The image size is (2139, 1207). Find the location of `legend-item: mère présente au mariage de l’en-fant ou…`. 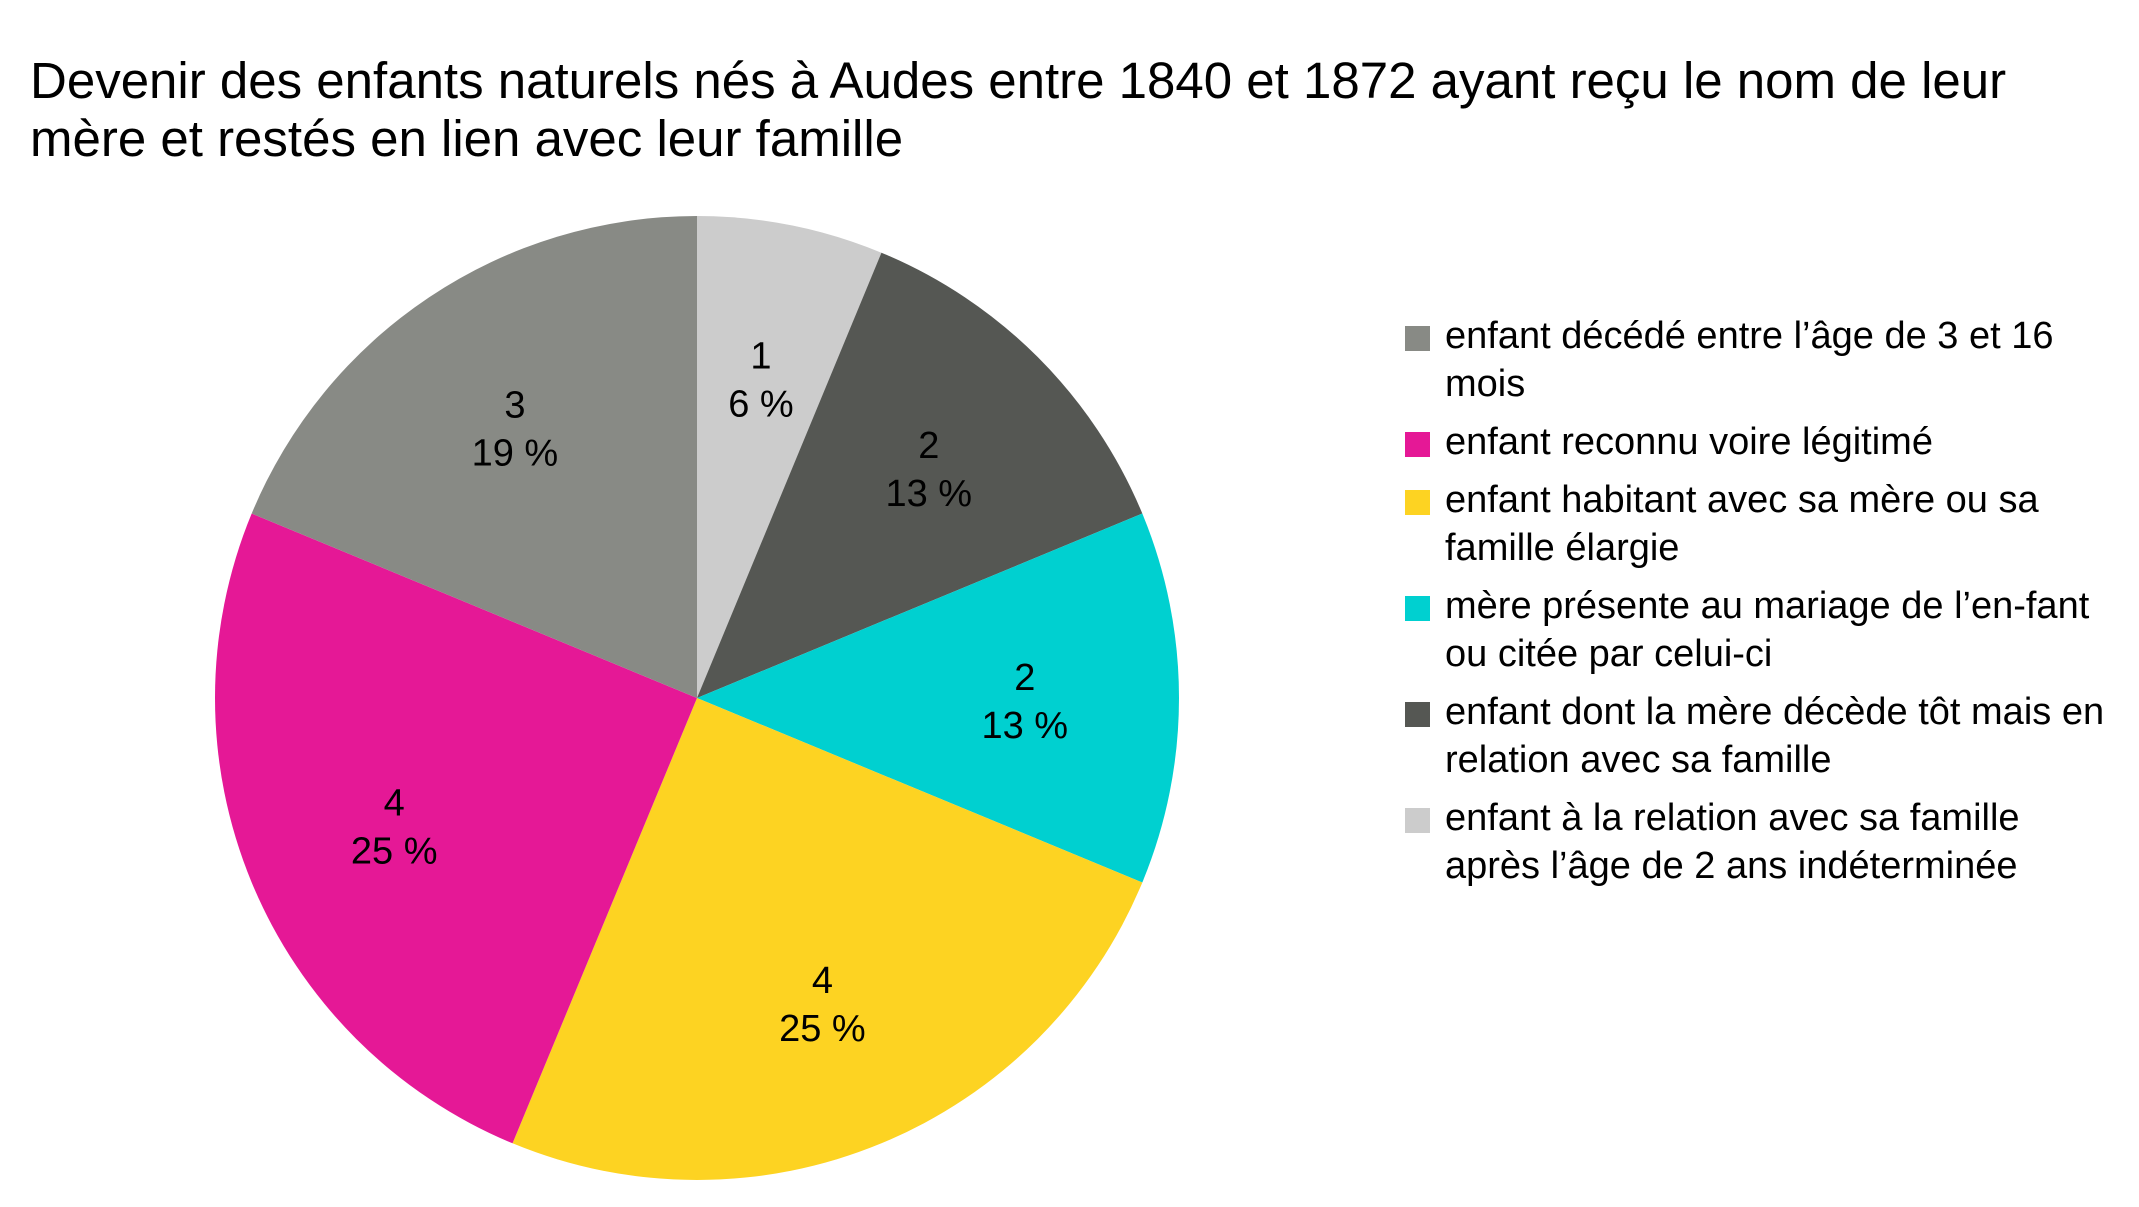

legend-item: mère présente au mariage de l’en-fant ou… is located at coordinates (1765, 630).